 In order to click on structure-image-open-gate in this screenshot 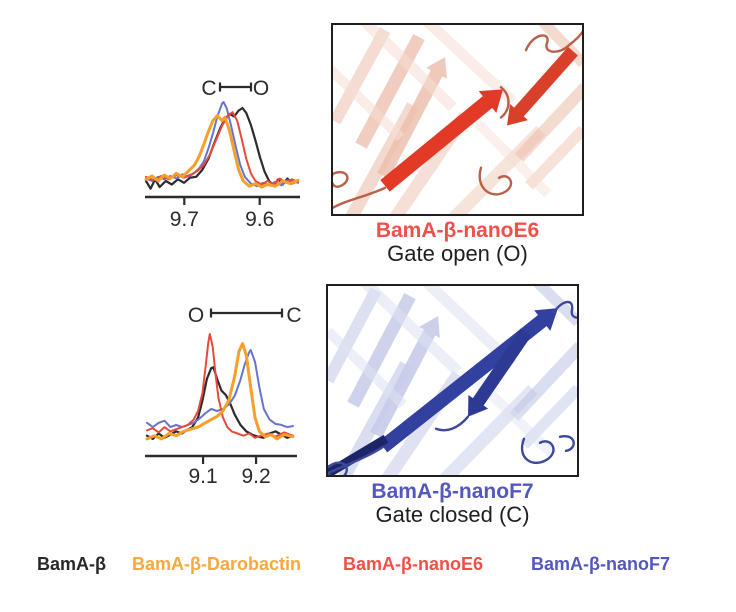, I will do `click(457, 119)`.